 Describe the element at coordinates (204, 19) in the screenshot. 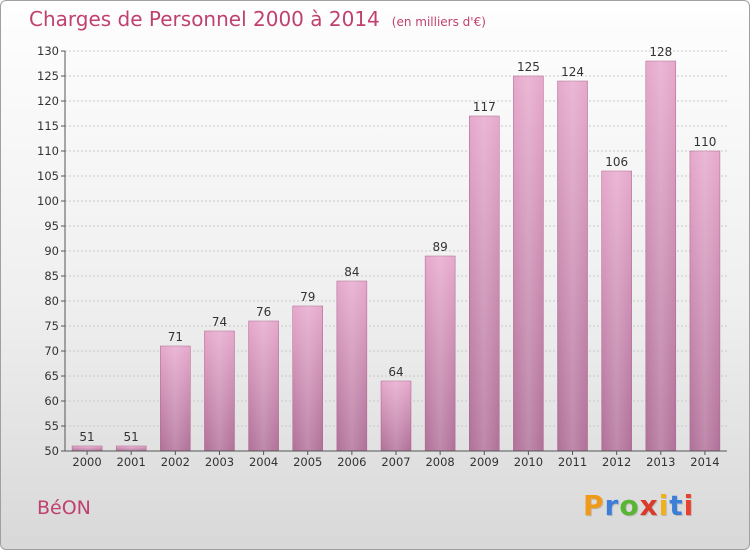

I see `chart-title-main: Charges de Personnel 2000 à 2014` at that location.